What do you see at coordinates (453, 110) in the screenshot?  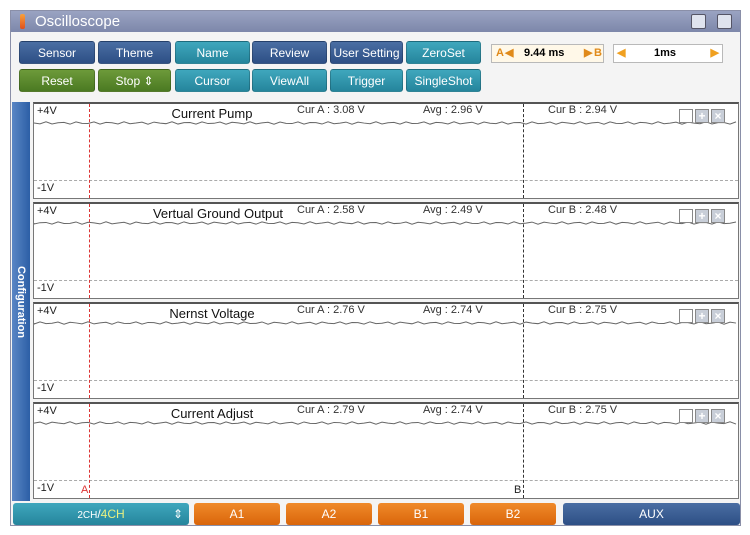 I see `avg-value: Avg : 2.96 V` at bounding box center [453, 110].